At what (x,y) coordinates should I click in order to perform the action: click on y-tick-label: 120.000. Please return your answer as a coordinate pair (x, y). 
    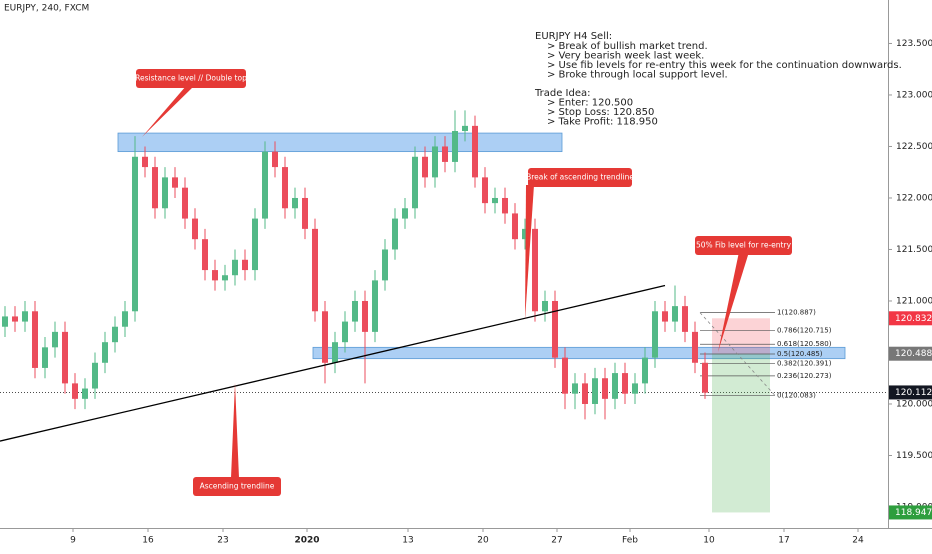
    Looking at the image, I should click on (914, 404).